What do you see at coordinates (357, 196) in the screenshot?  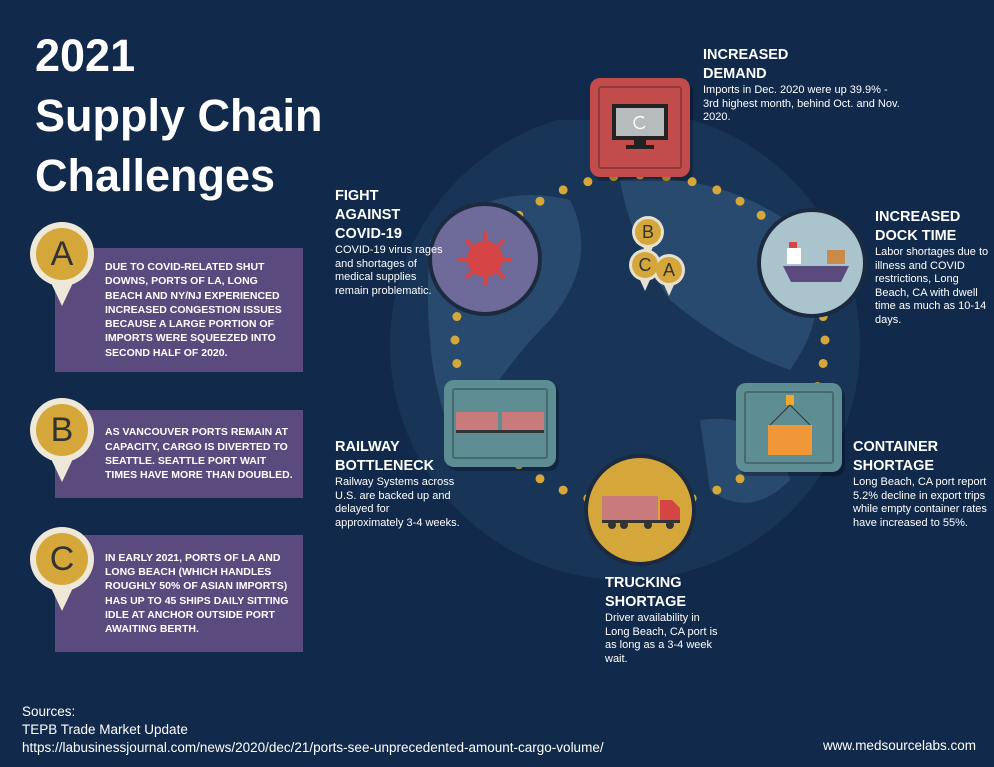 I see `section-title: FIGHT` at bounding box center [357, 196].